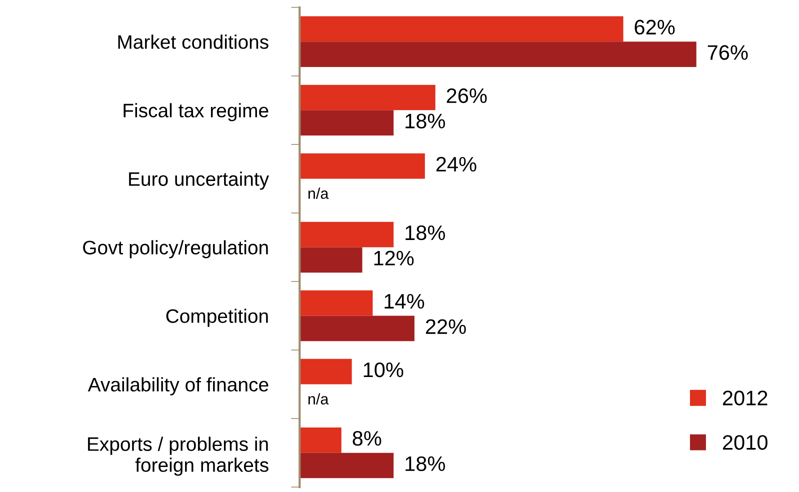 The width and height of the screenshot is (799, 492). What do you see at coordinates (456, 164) in the screenshot?
I see `data-label: 24%` at bounding box center [456, 164].